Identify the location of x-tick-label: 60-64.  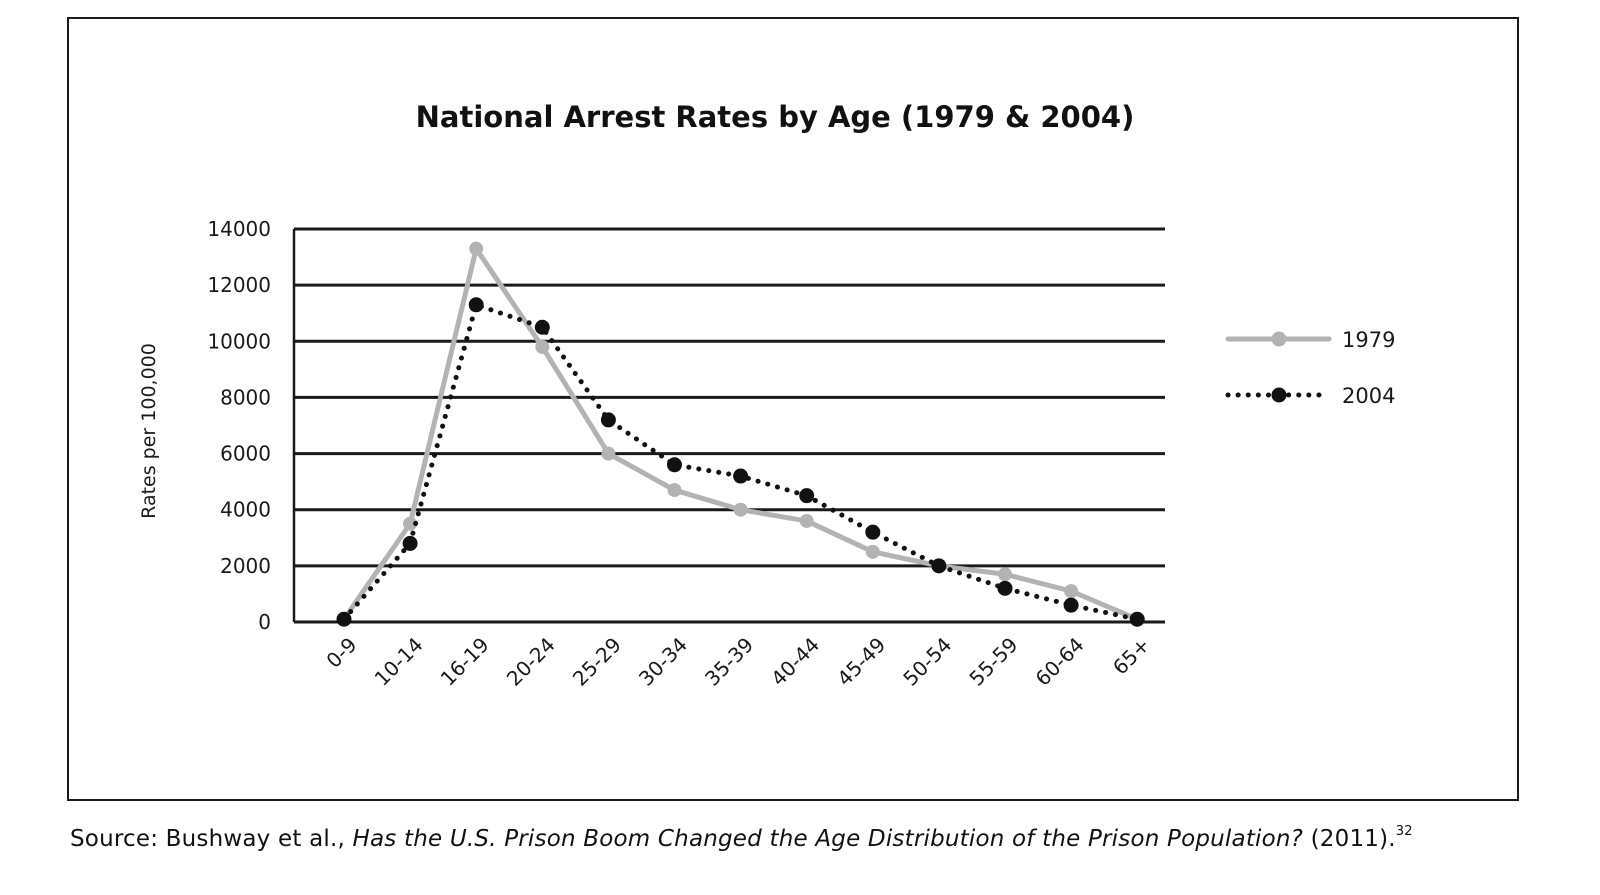
(1060, 662).